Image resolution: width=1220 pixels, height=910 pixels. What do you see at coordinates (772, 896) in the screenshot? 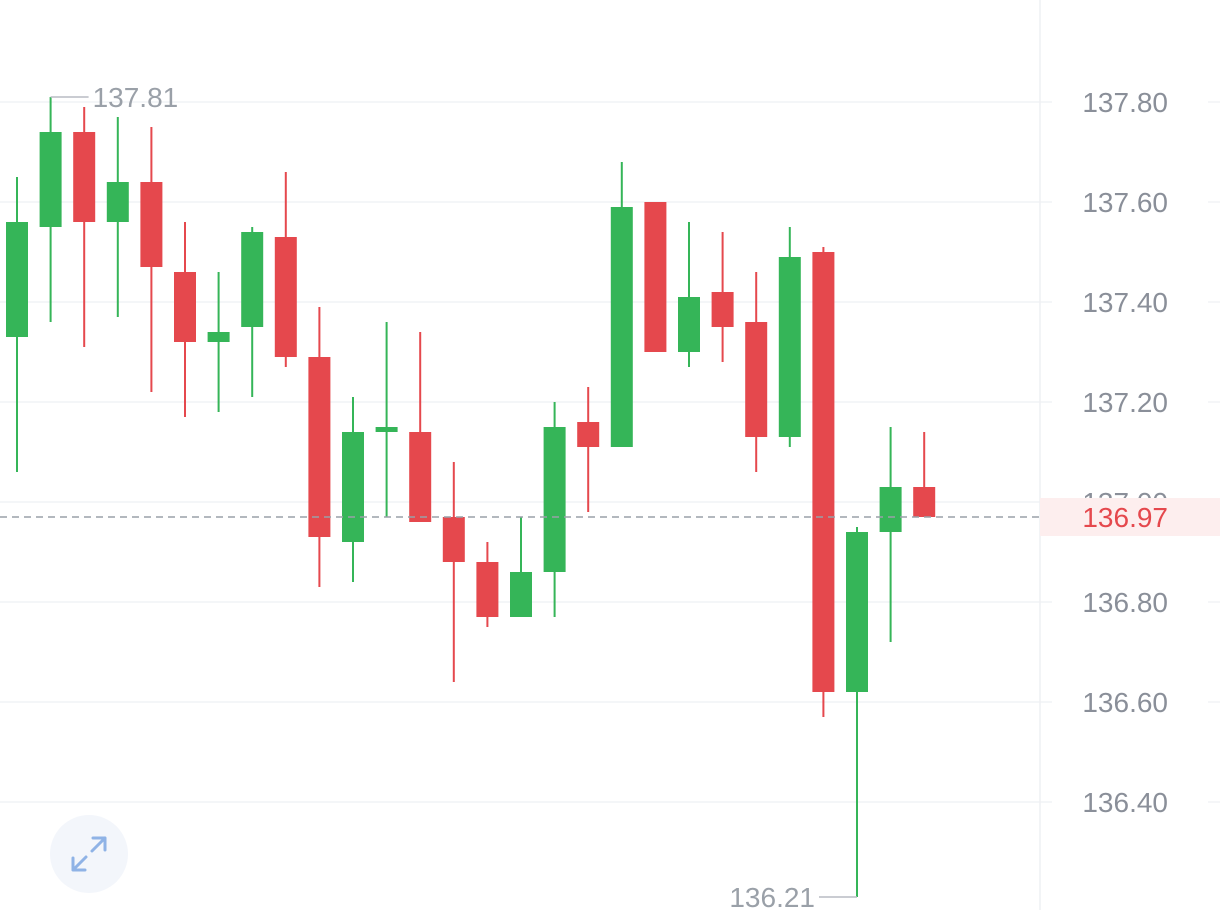
I see `low-price-label: 136.21` at bounding box center [772, 896].